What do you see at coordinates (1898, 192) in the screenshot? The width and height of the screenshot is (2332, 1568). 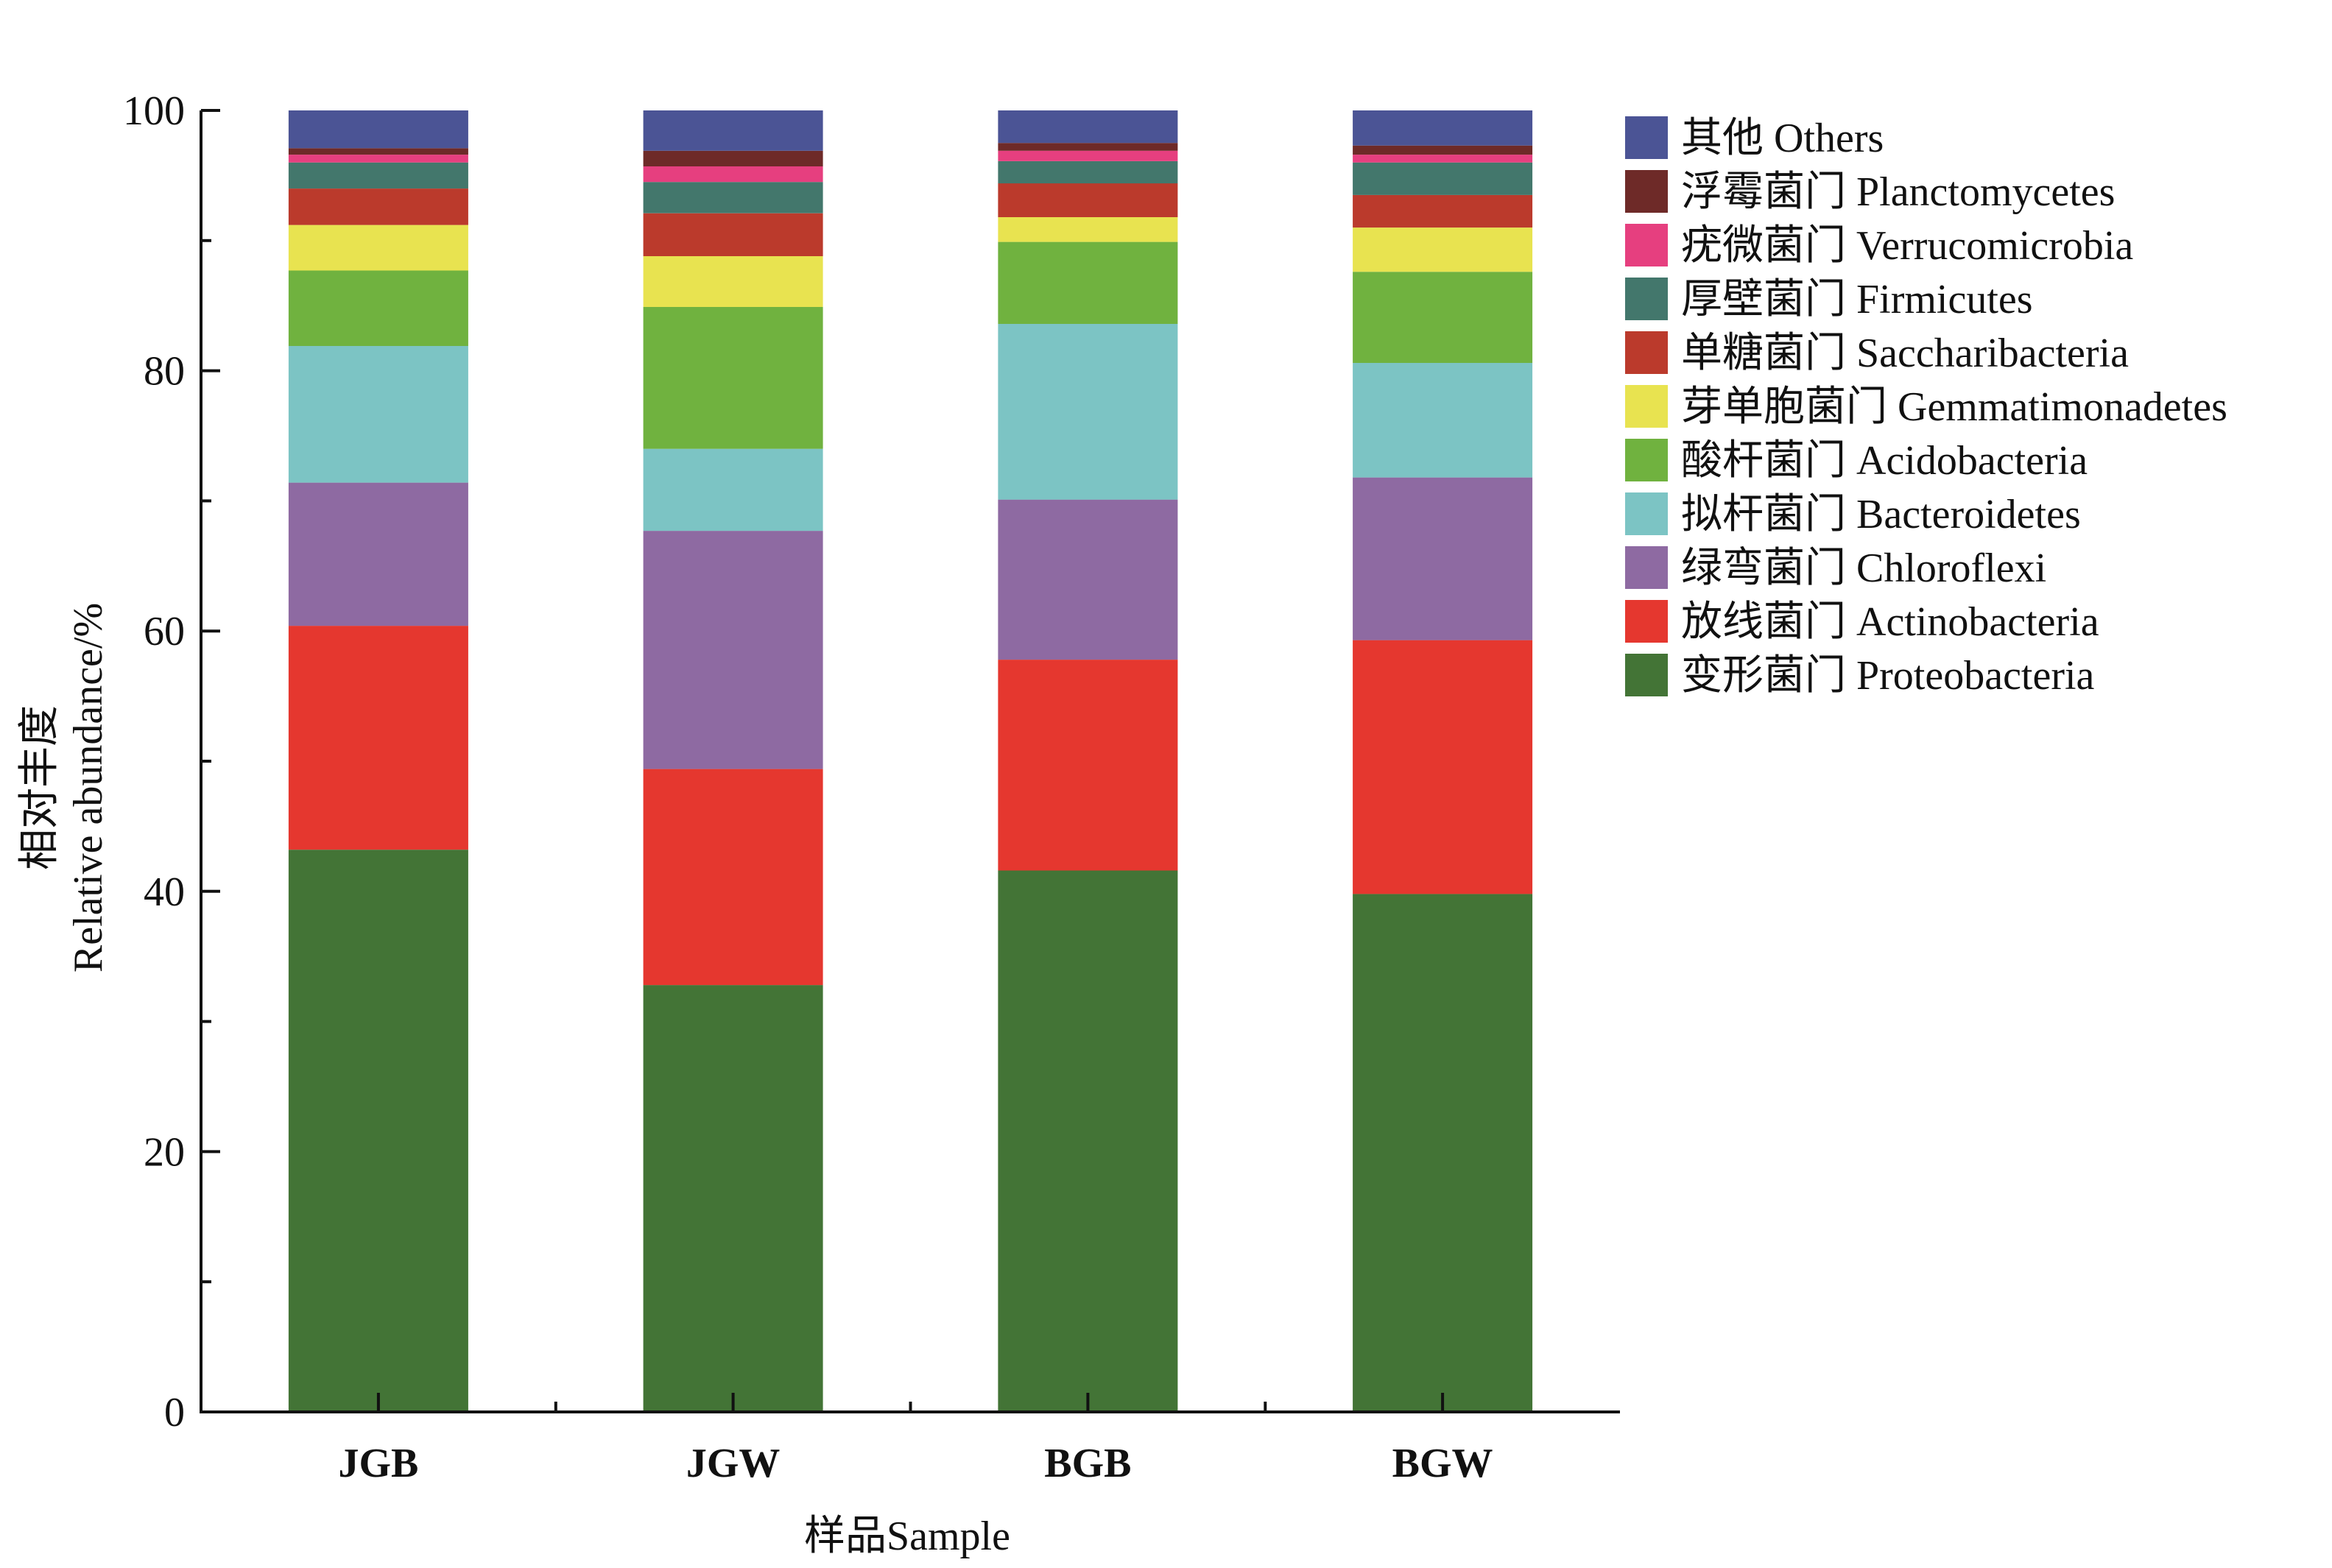 I see `legend-label: 浮霉菌门 Planctomycetes` at bounding box center [1898, 192].